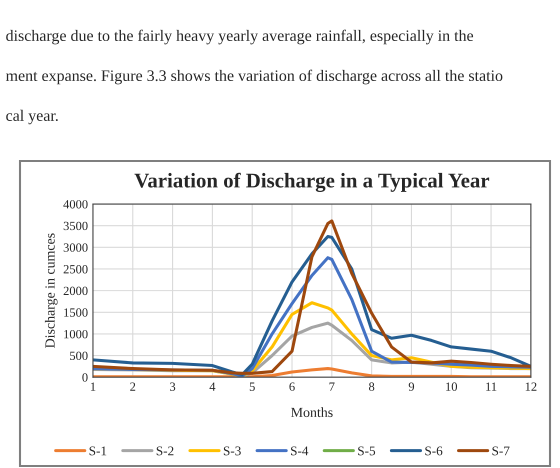 This screenshot has height=468, width=560. I want to click on x-tick-label: 11, so click(491, 386).